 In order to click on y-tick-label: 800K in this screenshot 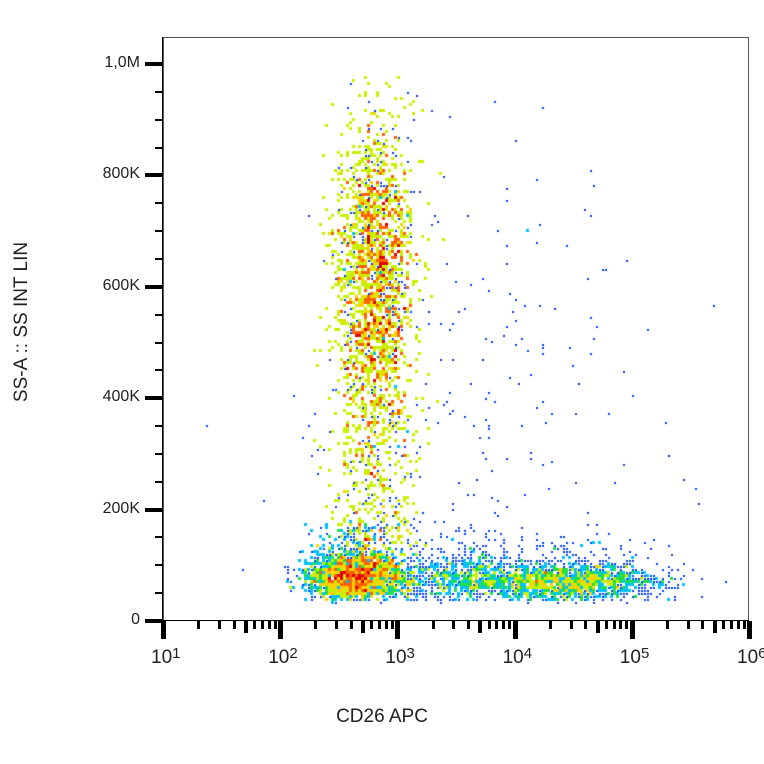, I will do `click(121, 174)`.